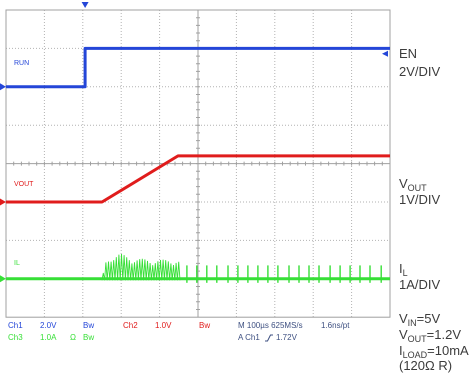 Image resolution: width=472 pixels, height=375 pixels. I want to click on vout-scale: 1V/DIV, so click(420, 199).